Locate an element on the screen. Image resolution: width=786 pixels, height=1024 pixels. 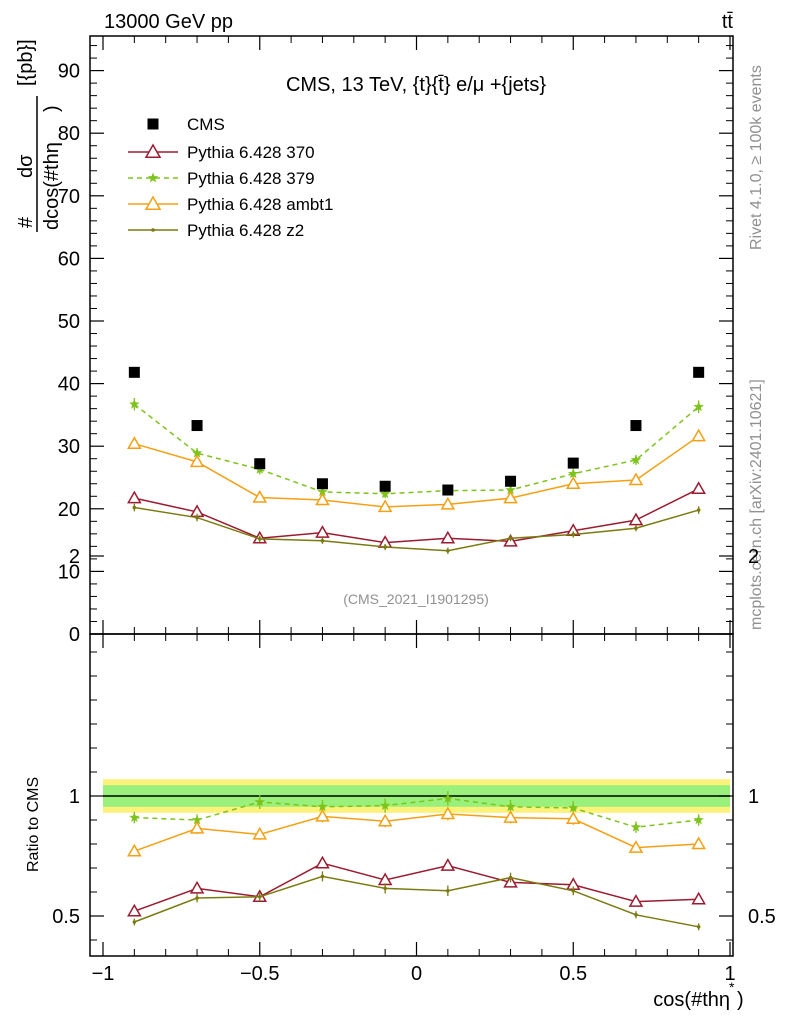
ratio-tick-label-left: 1 is located at coordinates (74, 797).